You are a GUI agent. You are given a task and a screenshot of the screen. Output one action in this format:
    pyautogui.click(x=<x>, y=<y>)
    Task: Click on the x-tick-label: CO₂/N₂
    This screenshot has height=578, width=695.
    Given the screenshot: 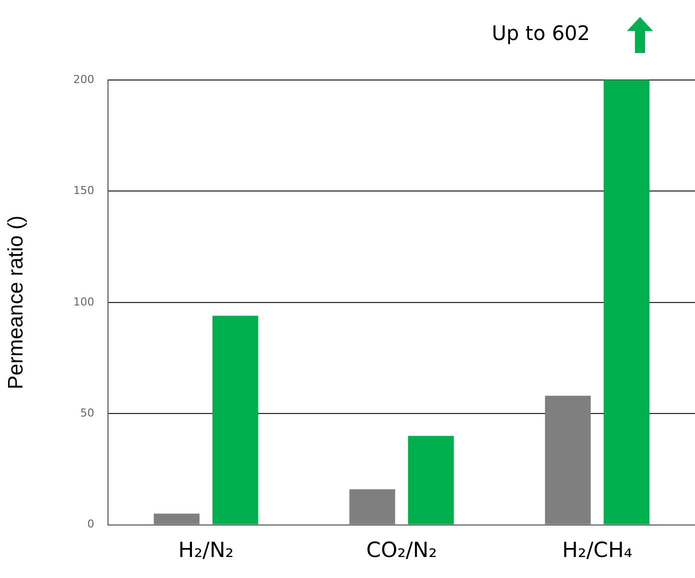 What is the action you would take?
    pyautogui.click(x=402, y=550)
    